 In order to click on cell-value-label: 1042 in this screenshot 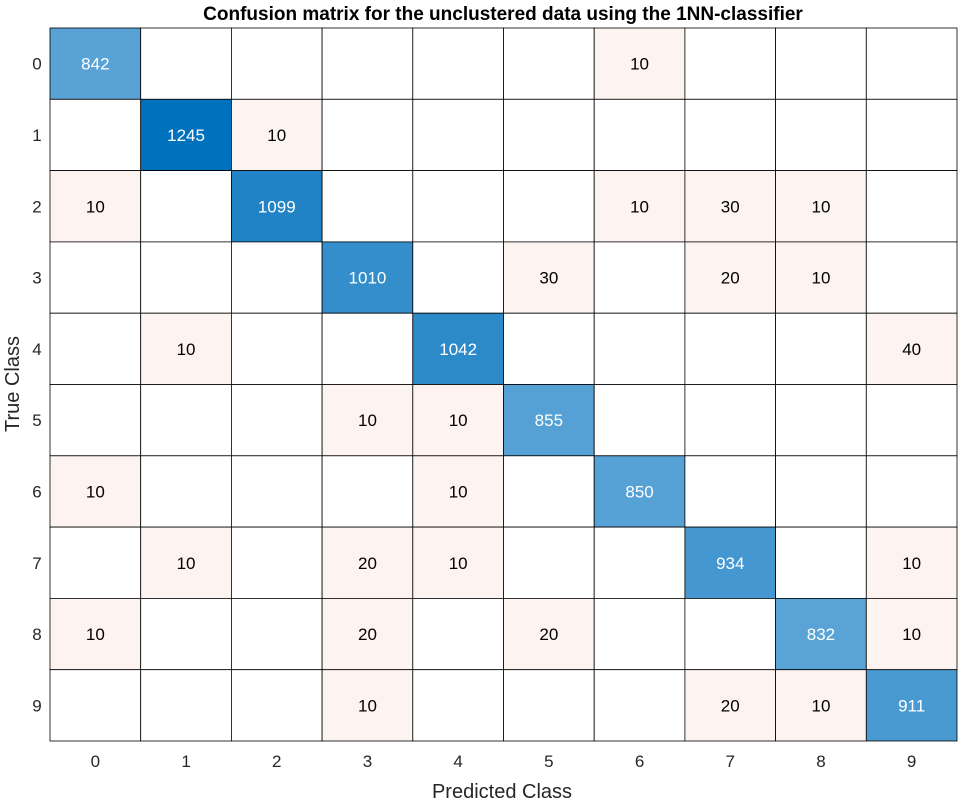, I will do `click(458, 349)`.